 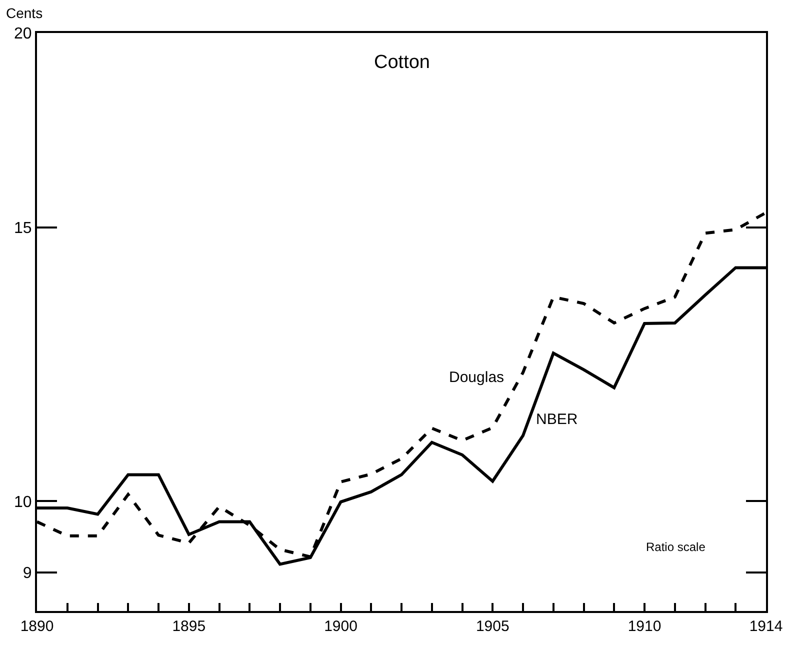 What do you see at coordinates (37, 626) in the screenshot?
I see `x-tick-label: 1890` at bounding box center [37, 626].